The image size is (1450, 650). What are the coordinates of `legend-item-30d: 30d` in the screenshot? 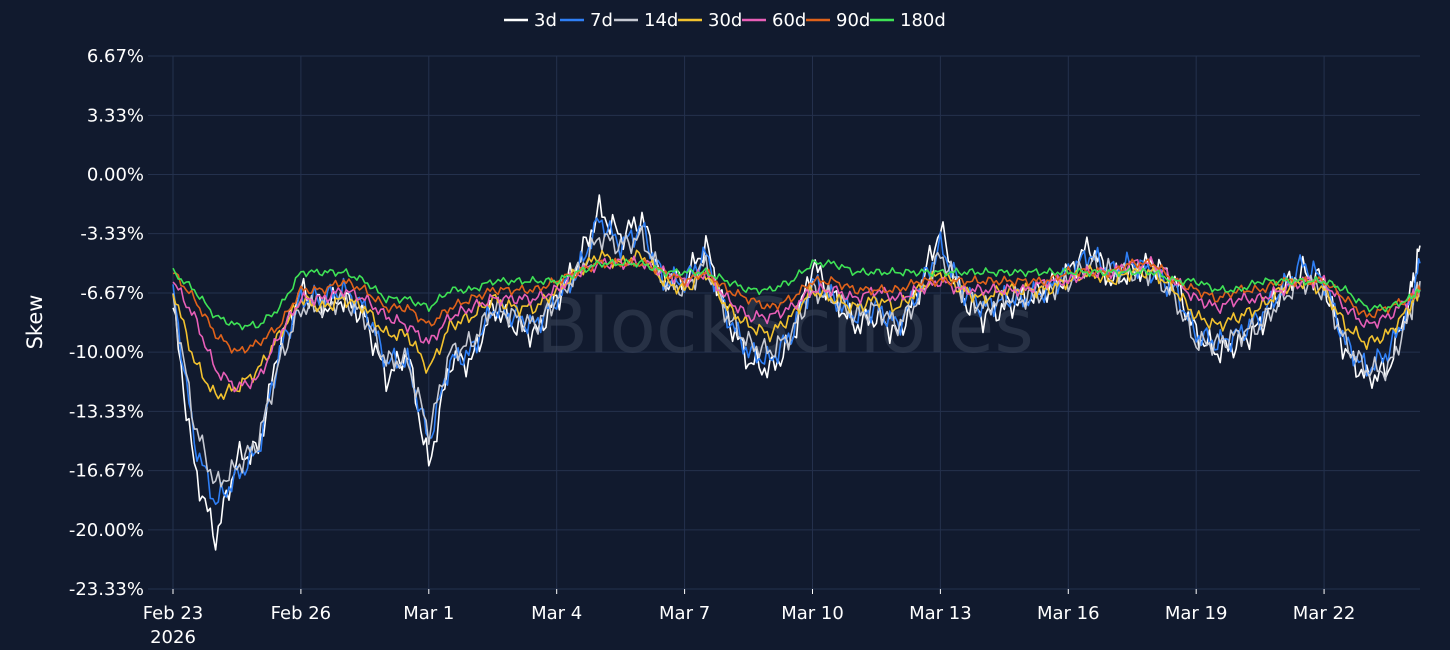 It's located at (710, 20).